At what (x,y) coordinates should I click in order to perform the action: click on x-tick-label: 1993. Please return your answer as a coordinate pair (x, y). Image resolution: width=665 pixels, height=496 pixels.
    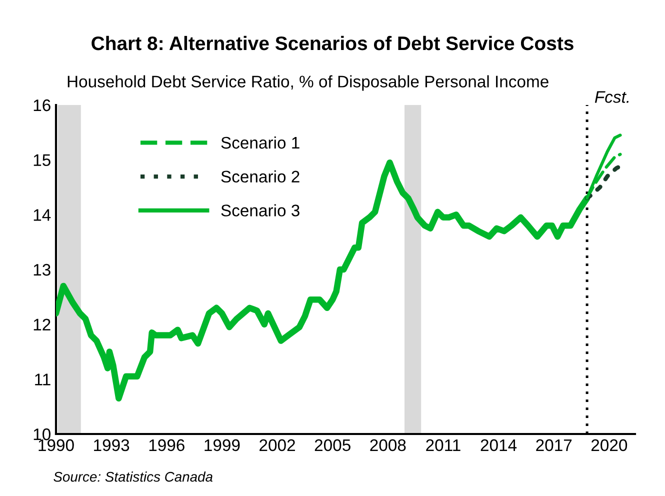
    Looking at the image, I should click on (112, 445).